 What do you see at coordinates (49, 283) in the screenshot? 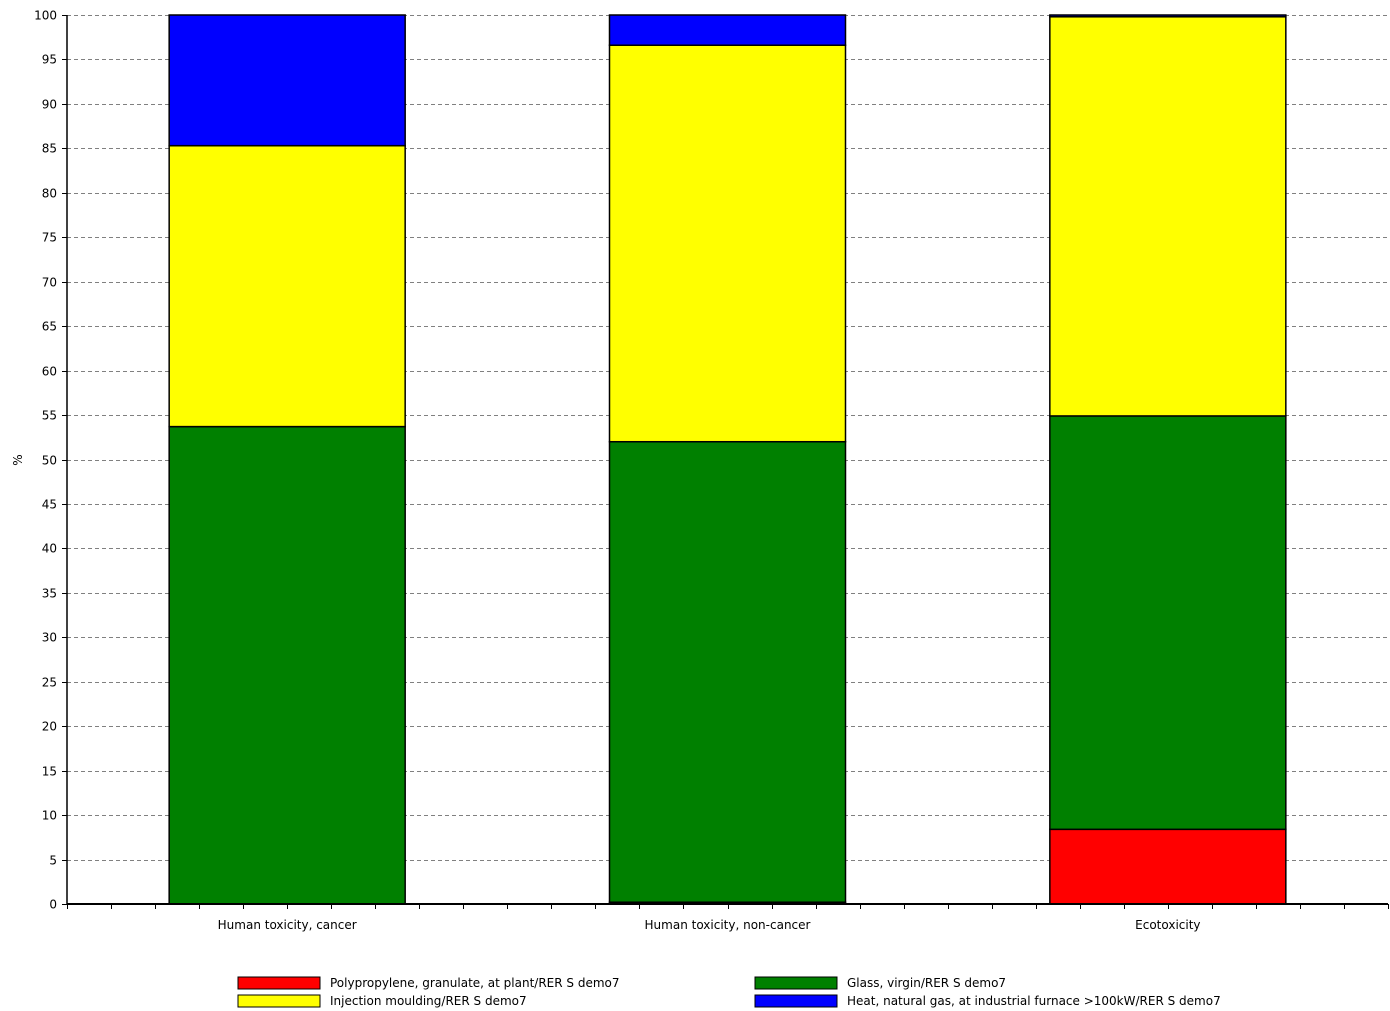
I see `y-tick-label: 70` at bounding box center [49, 283].